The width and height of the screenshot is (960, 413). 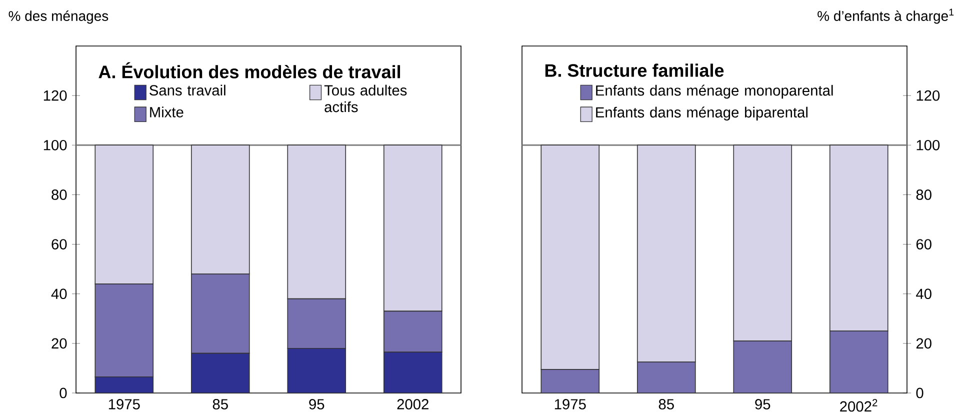 What do you see at coordinates (928, 95) in the screenshot?
I see `y2-tick-label: 120` at bounding box center [928, 95].